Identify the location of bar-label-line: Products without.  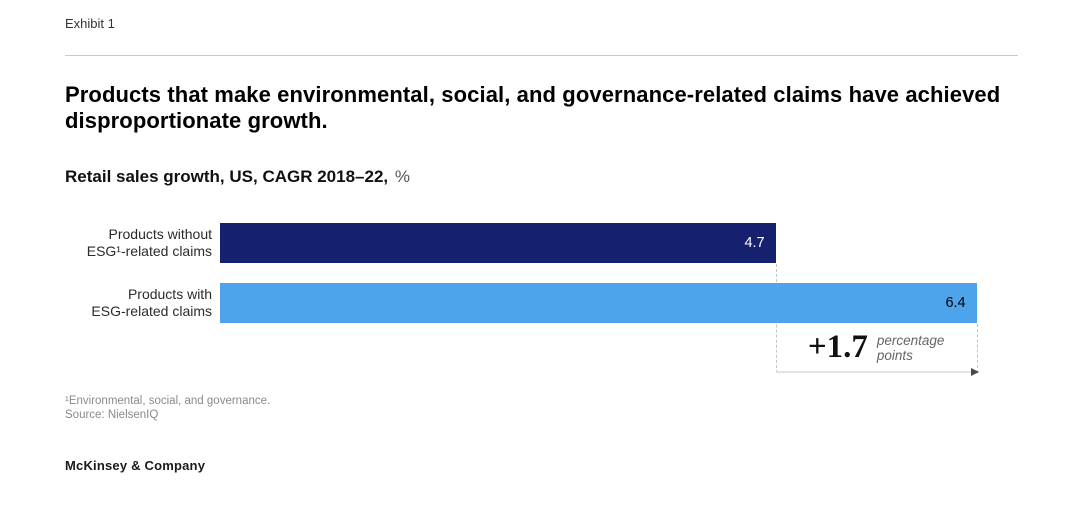
(160, 234).